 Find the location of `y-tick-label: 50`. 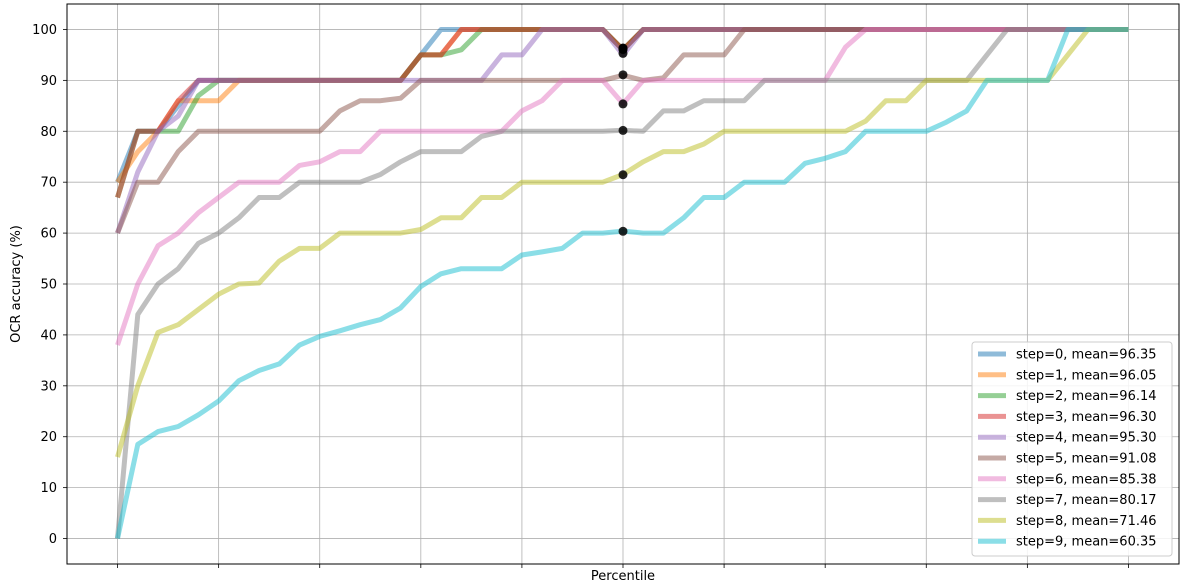

y-tick-label: 50 is located at coordinates (48, 285).